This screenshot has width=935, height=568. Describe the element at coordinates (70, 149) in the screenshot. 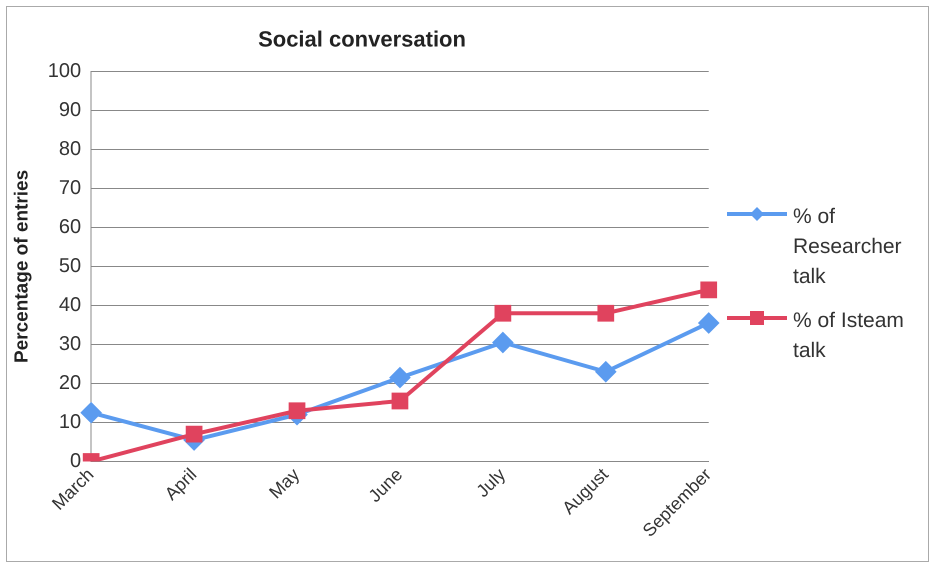

I see `y-tick-label: 80` at that location.